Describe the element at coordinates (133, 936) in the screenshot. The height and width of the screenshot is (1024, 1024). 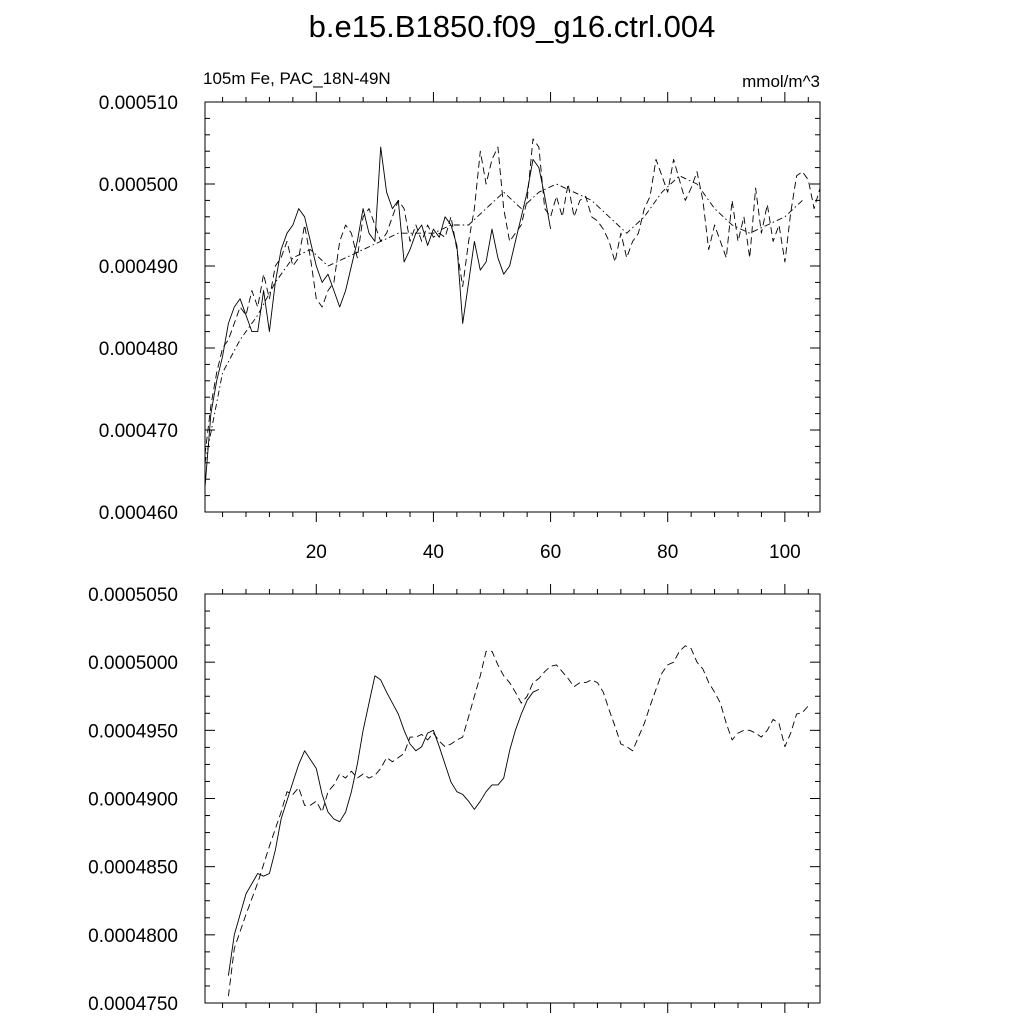
I see `y-tick-label: 0.0004800` at that location.